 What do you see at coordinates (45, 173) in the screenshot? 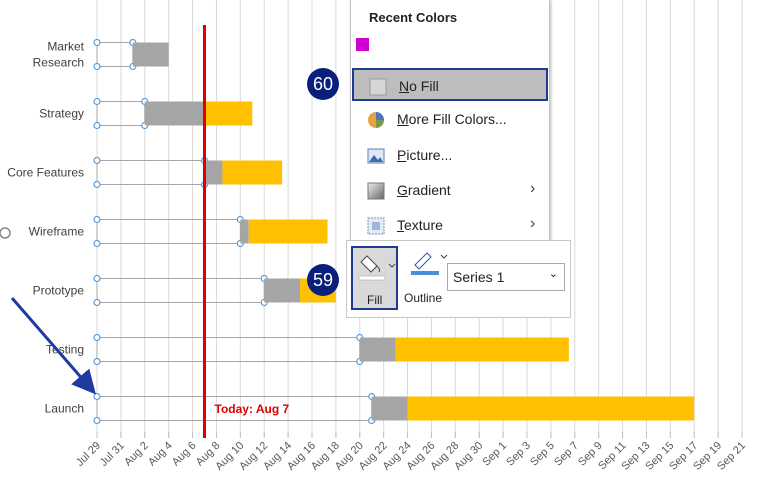
I see `category-label: Core Features` at bounding box center [45, 173].